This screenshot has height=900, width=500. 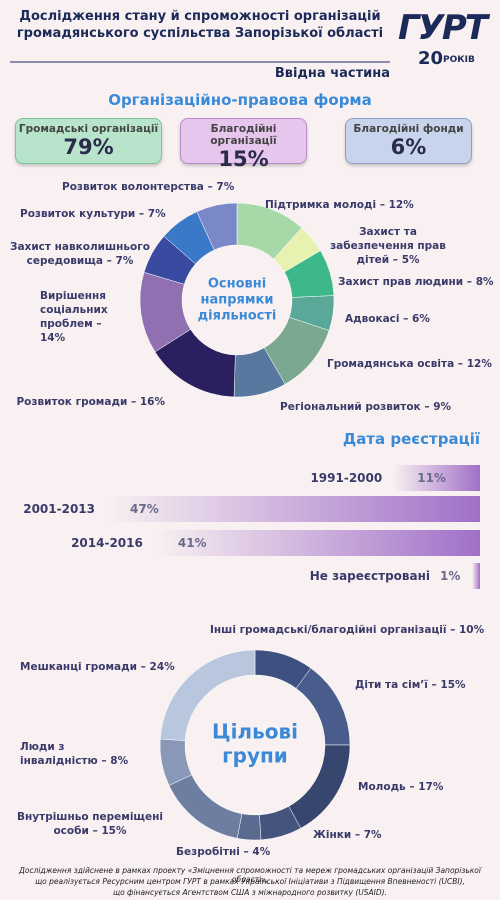 I want to click on segment-label: Внутрішньо переміщені особи – 15%, so click(x=90, y=824).